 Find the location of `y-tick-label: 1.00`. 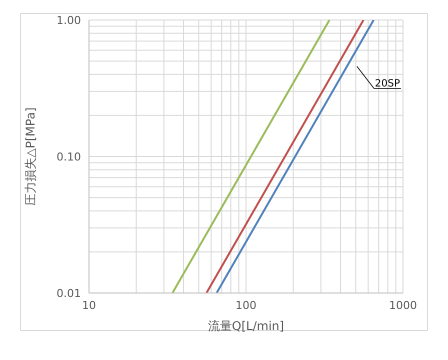

y-tick-label: 1.00 is located at coordinates (68, 20).